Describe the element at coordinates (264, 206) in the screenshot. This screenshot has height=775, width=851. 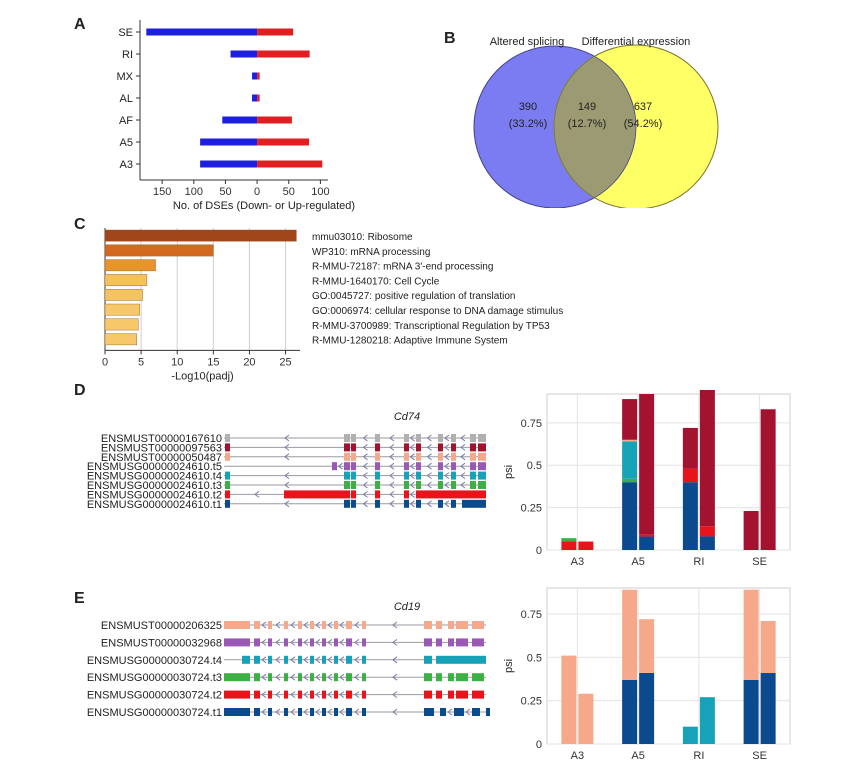
I see `panel-a-x-axis-label: No. of DSEs (Down- or Up-regulated)` at that location.